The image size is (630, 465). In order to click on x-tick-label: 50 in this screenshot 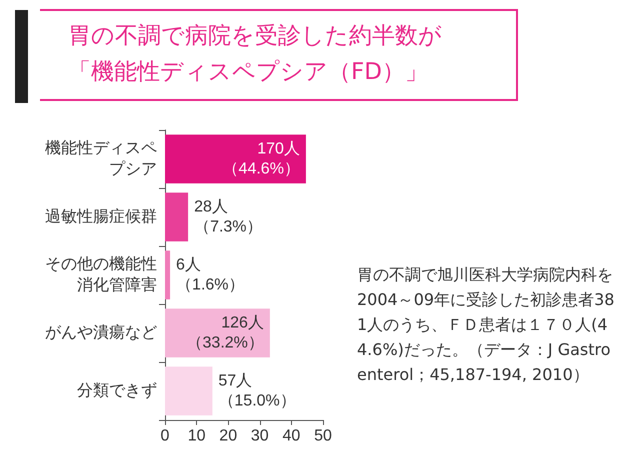, I will do `click(323, 436)`.